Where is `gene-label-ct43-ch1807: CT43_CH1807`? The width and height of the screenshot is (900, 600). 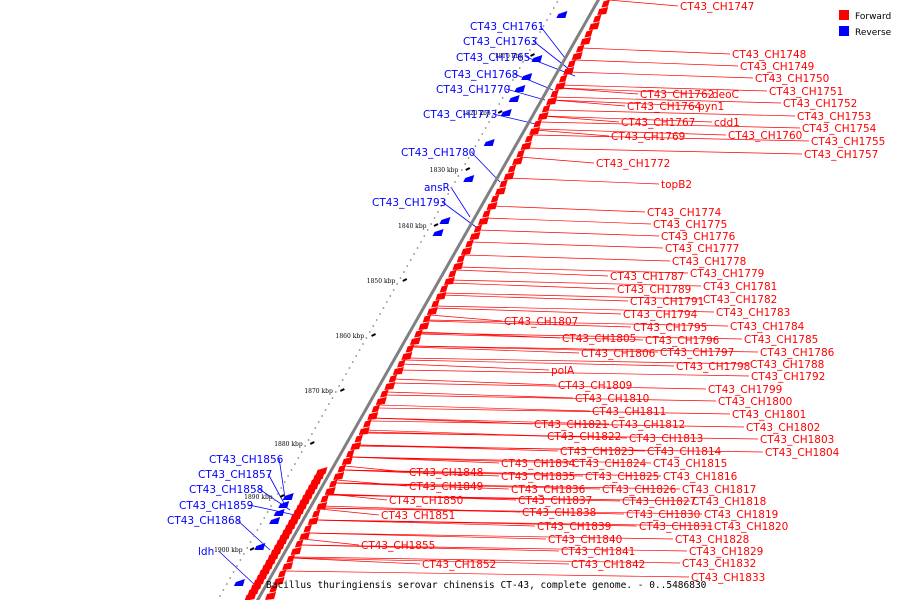
gene-label-ct43-ch1807: CT43_CH1807 is located at coordinates (541, 322).